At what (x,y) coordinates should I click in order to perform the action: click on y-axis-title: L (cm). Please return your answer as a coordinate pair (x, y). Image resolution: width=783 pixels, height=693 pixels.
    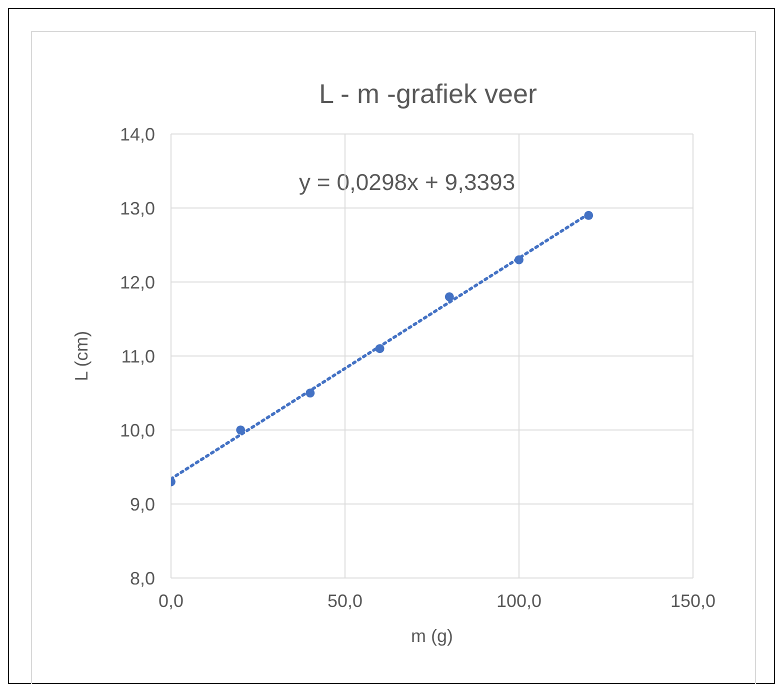
    Looking at the image, I should click on (81, 356).